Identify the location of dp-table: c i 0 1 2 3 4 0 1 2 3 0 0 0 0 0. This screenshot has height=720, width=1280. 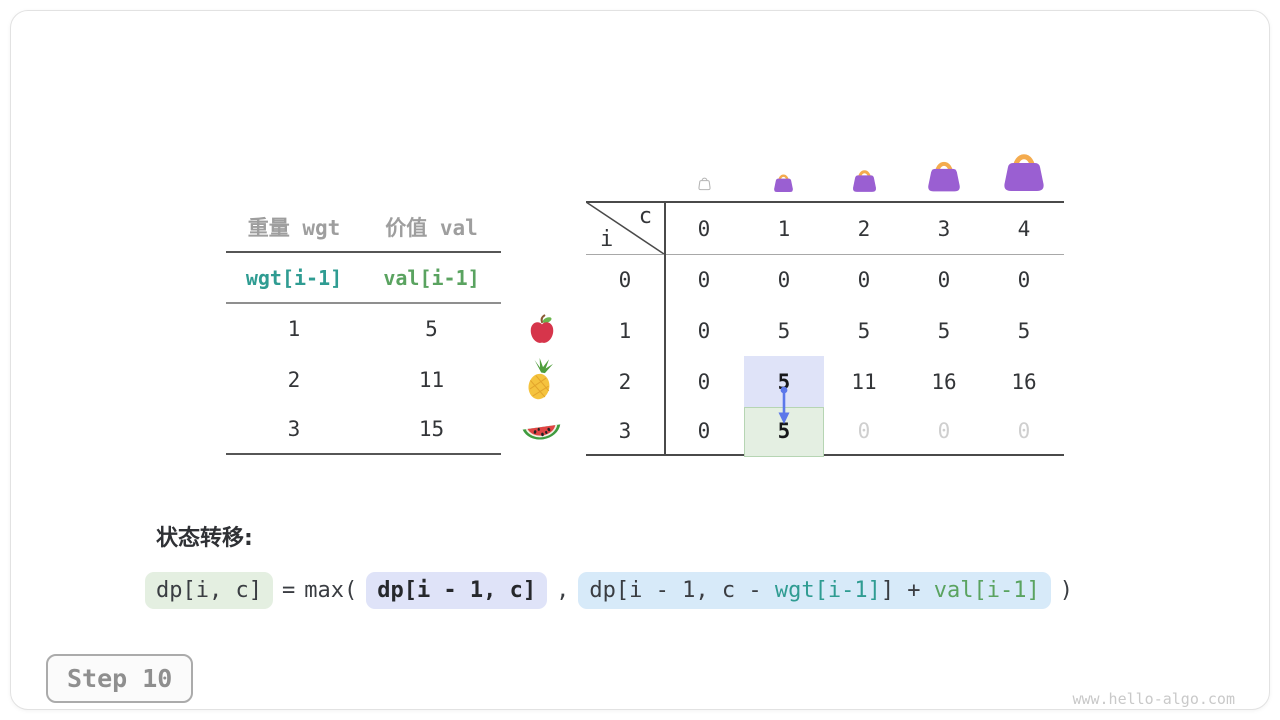
(825, 330).